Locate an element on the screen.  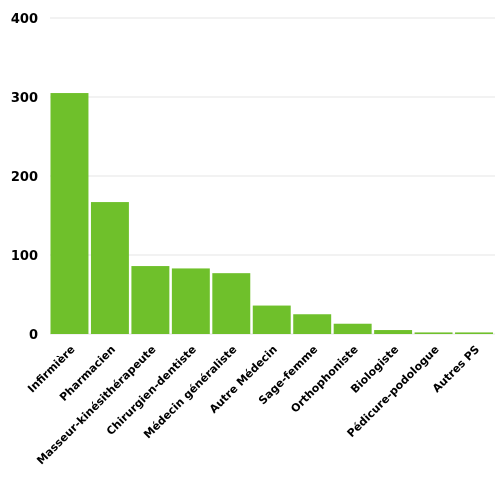
y-axis-tick-labels: 0 100 200 300 400 is located at coordinates (24, 177).